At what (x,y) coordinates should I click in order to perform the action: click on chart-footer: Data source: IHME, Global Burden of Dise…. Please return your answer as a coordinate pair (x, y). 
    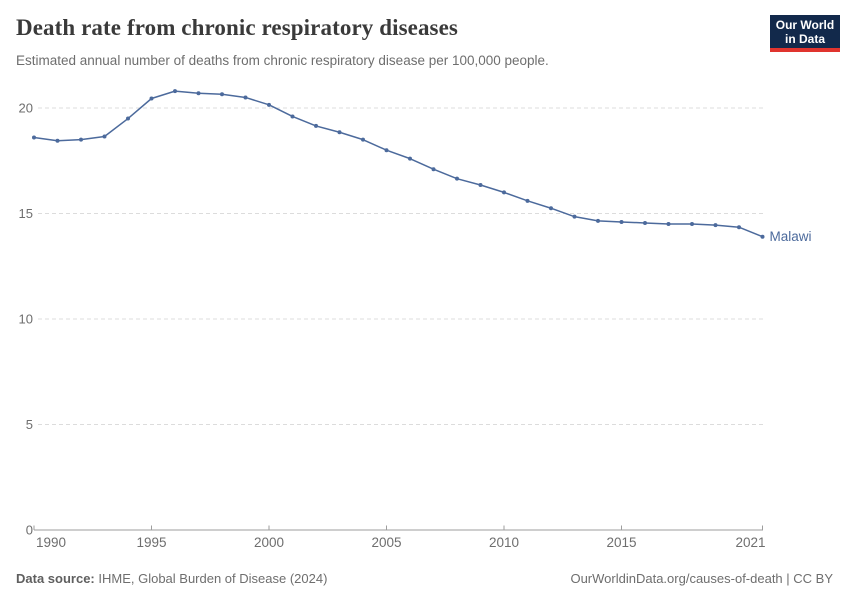
    Looking at the image, I should click on (424, 578).